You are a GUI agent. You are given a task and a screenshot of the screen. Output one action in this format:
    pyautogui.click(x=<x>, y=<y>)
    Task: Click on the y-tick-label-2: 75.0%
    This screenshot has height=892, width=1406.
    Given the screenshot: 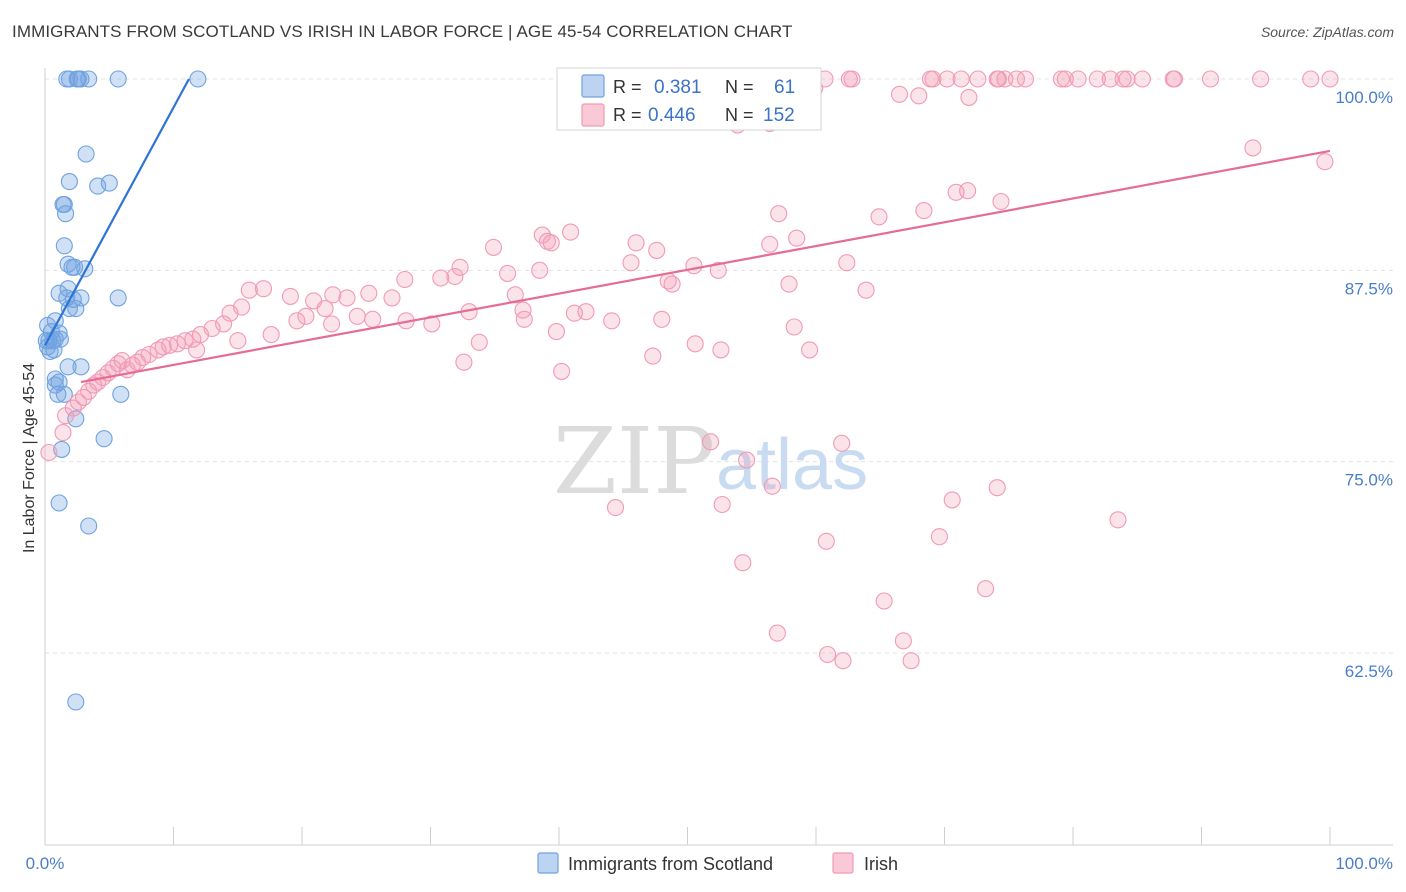 What is the action you would take?
    pyautogui.click(x=1369, y=480)
    